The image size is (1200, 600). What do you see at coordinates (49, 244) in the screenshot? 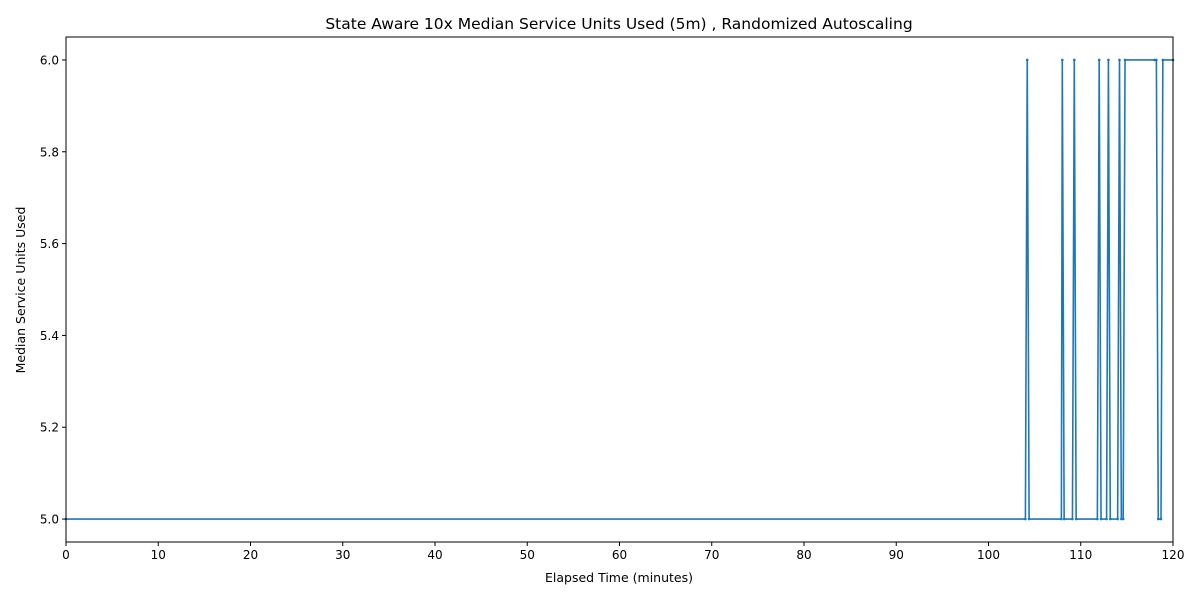
I see `y-tick-label: 5.6` at bounding box center [49, 244].